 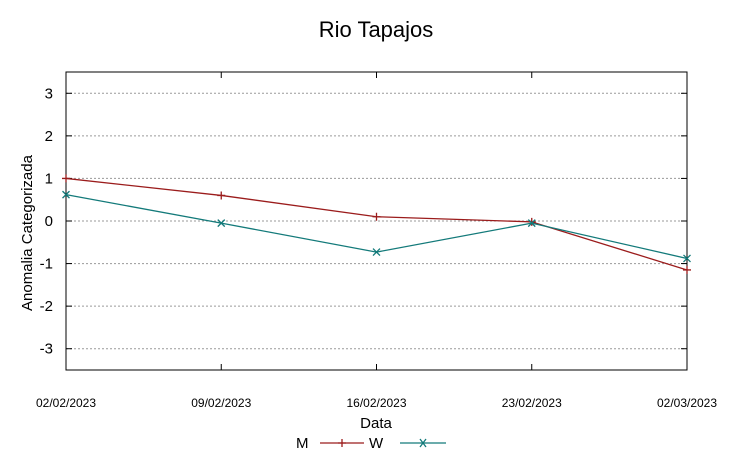 I want to click on x-tick-label: 02/03/2023, so click(x=687, y=403).